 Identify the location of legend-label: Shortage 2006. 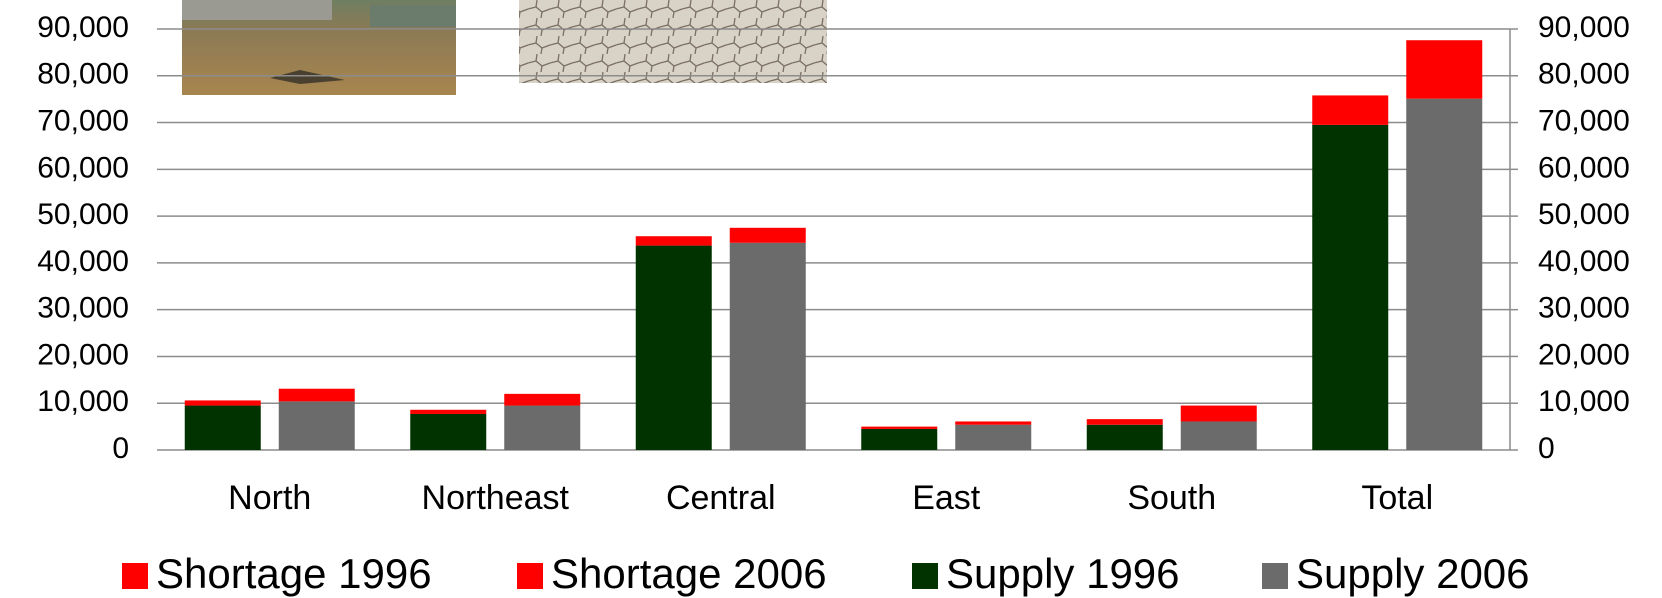
(689, 573).